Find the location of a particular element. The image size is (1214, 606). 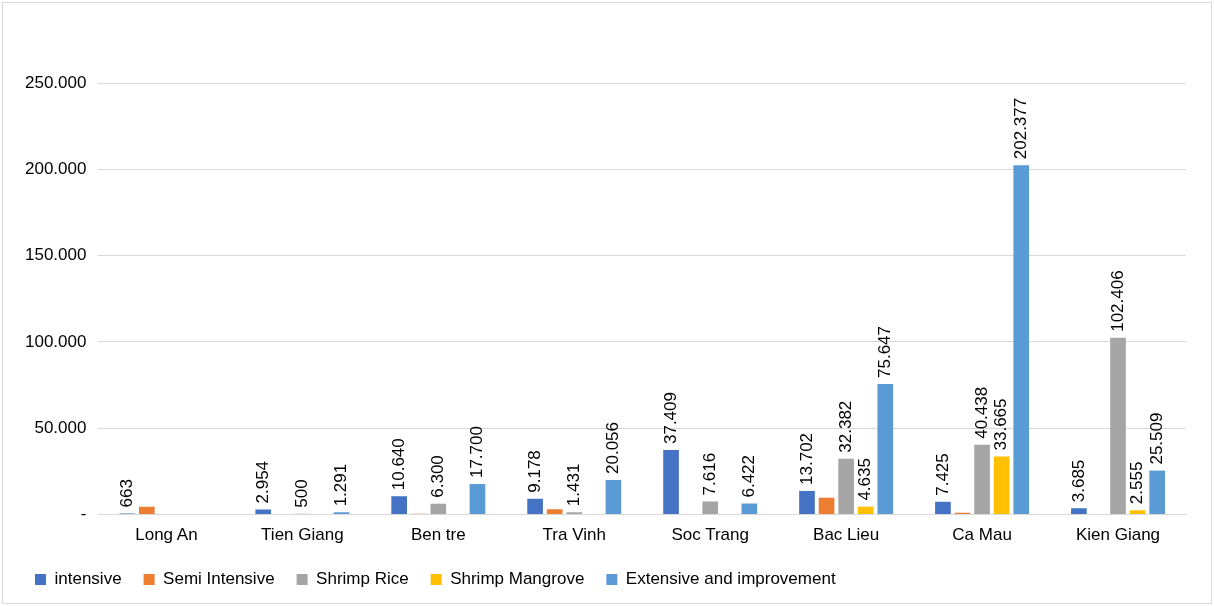

y-tick-label: 50.000 is located at coordinates (60, 427).